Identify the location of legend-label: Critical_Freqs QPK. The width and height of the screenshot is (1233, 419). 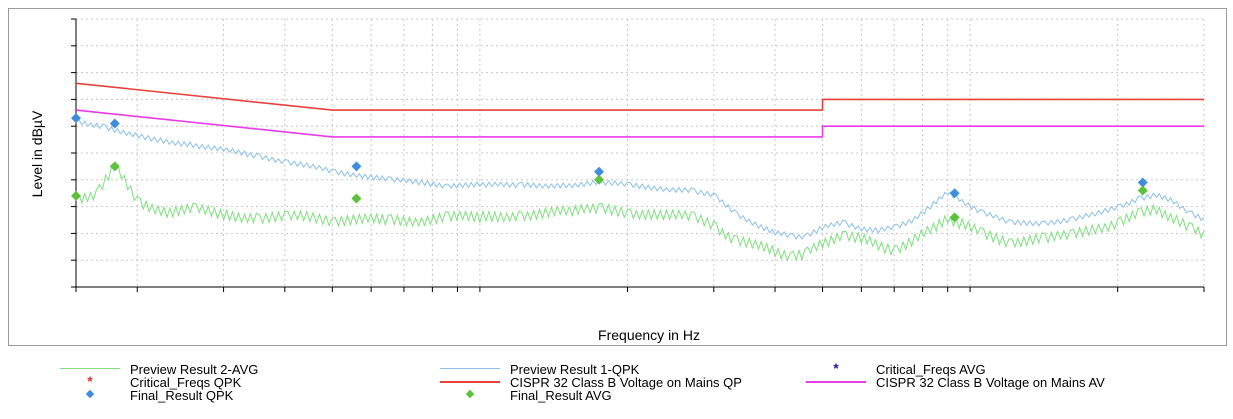
(186, 382).